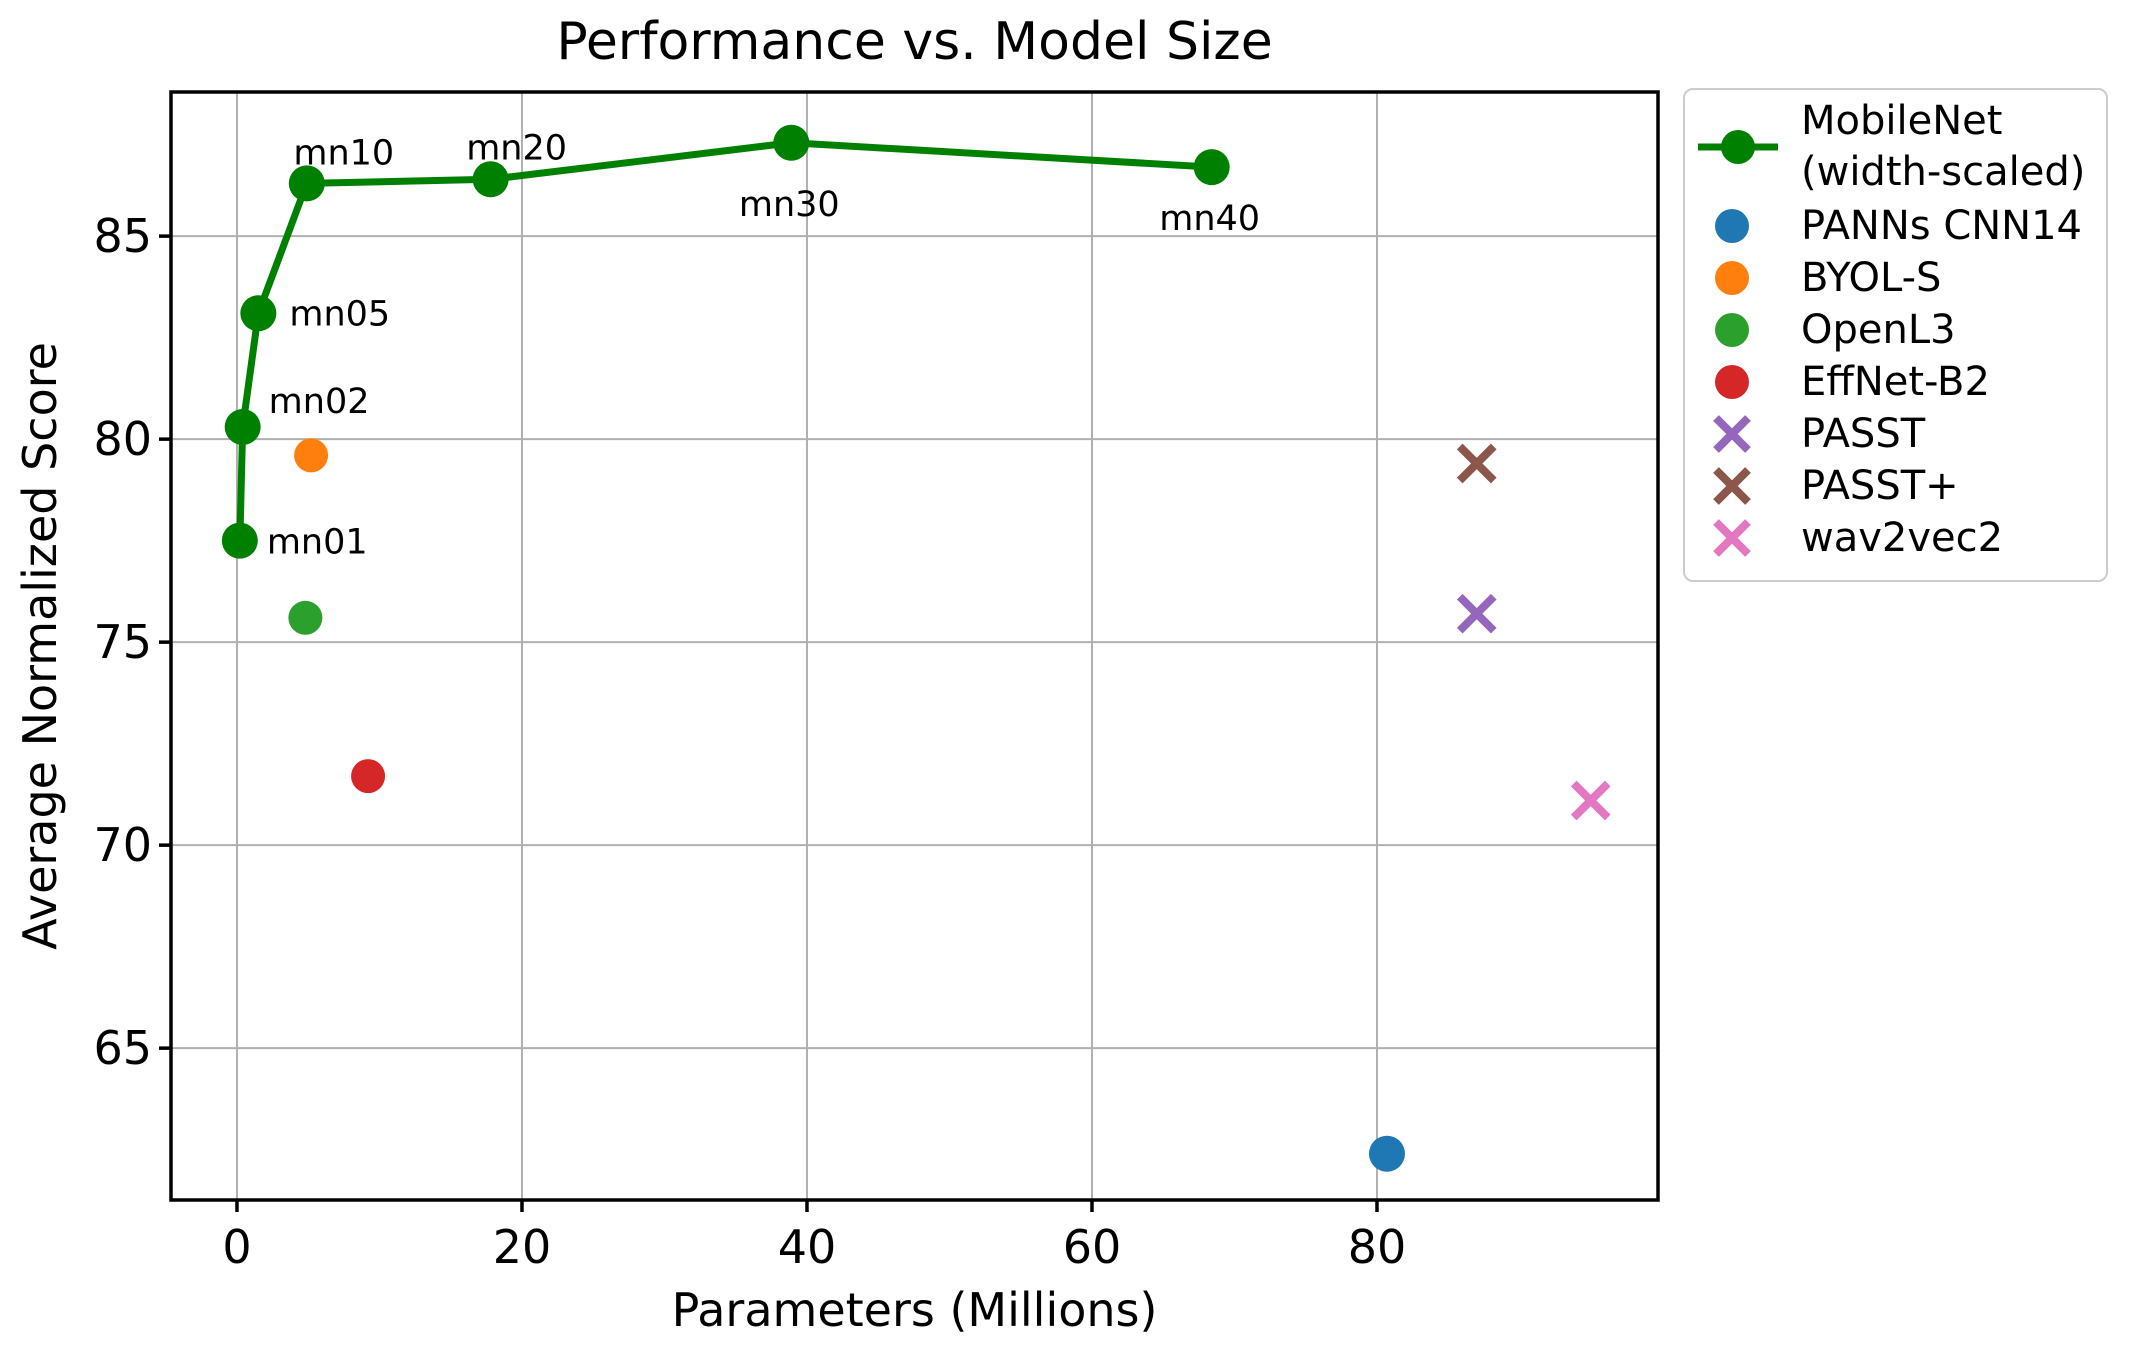 The height and width of the screenshot is (1361, 2140). I want to click on series-passt-, so click(1476, 463).